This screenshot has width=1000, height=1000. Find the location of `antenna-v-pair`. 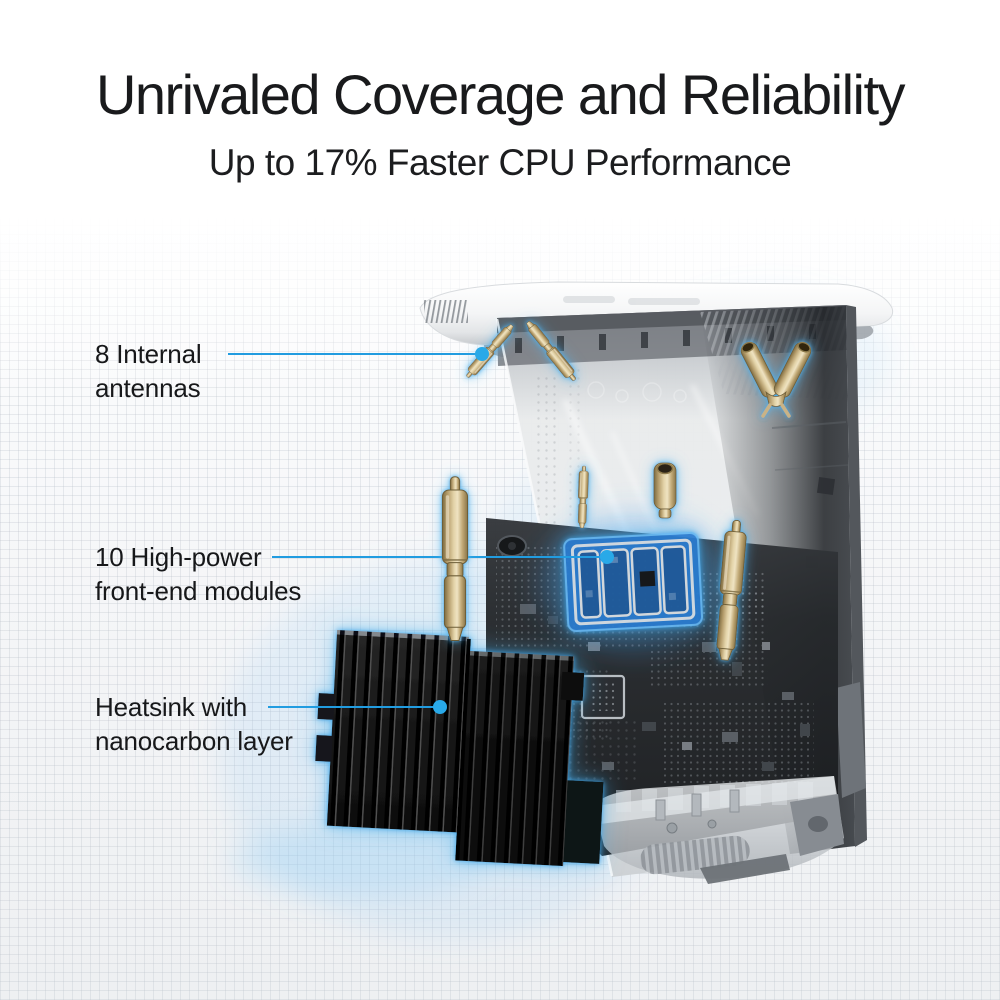

antenna-v-pair is located at coordinates (776, 379).